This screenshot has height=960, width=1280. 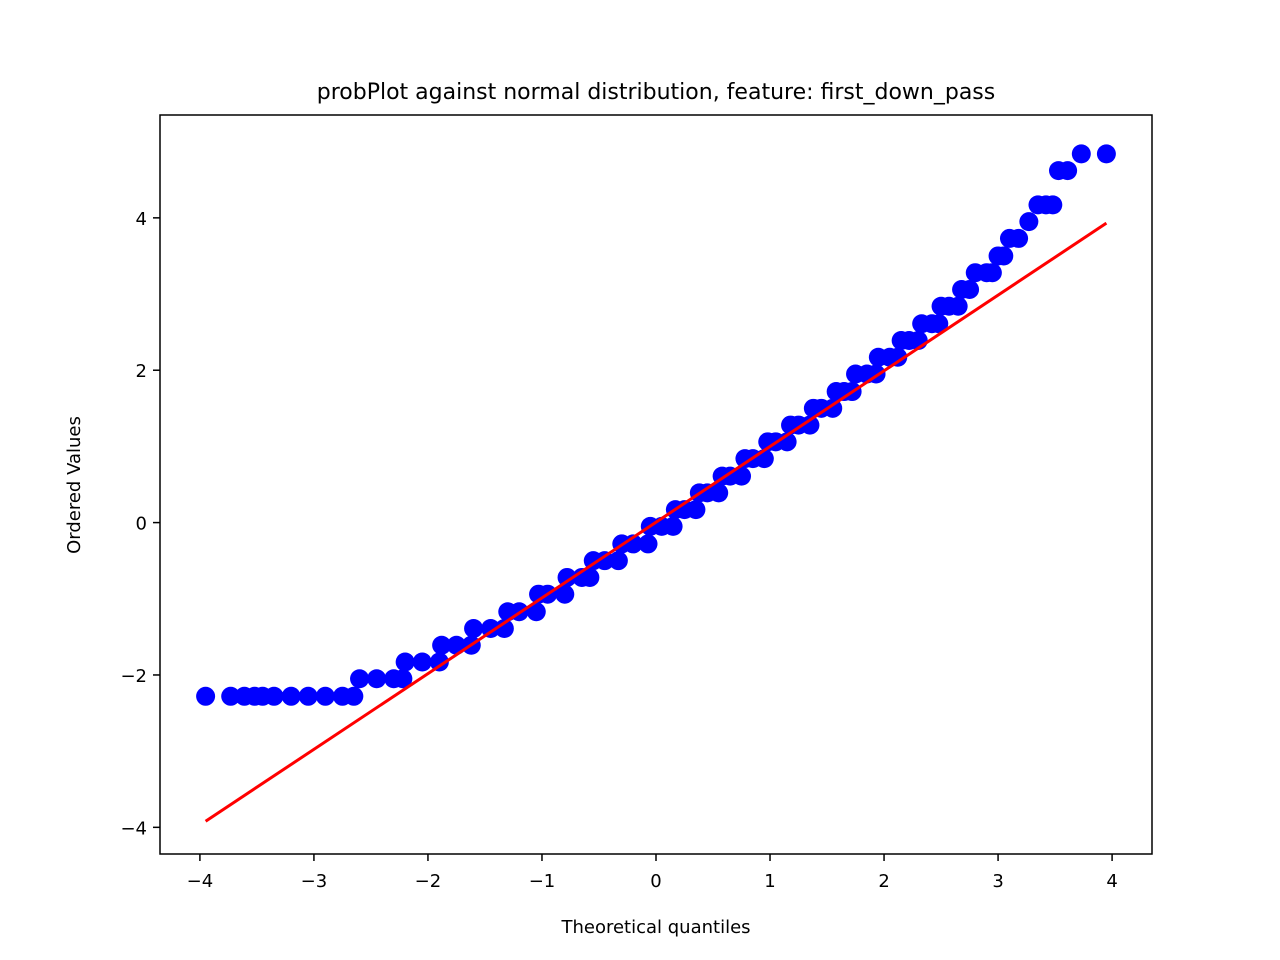 What do you see at coordinates (655, 927) in the screenshot?
I see `x-axis-label: Theoretical quantiles` at bounding box center [655, 927].